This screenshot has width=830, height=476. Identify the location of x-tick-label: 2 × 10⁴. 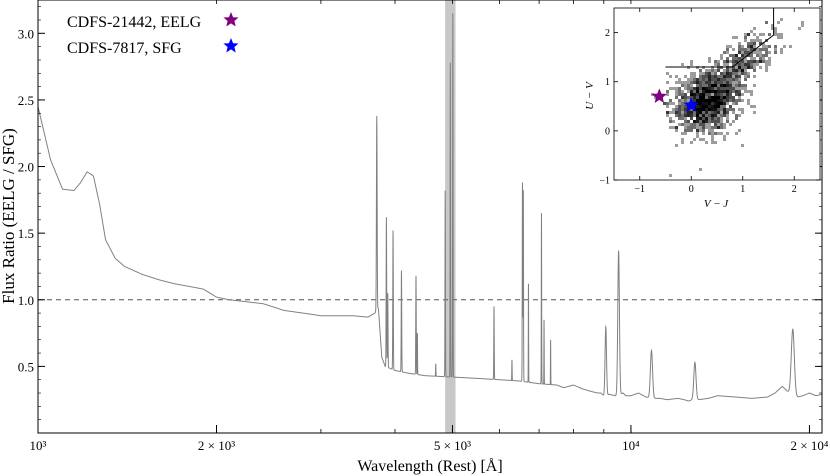
(809, 445).